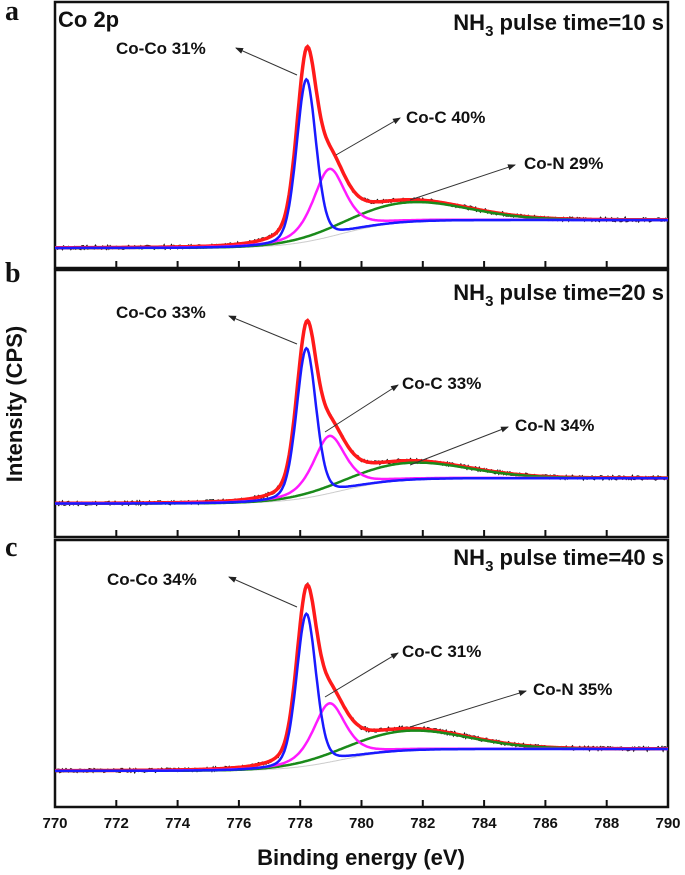 Image resolution: width=685 pixels, height=875 pixels. What do you see at coordinates (545, 823) in the screenshot?
I see `x-tick-label: 786` at bounding box center [545, 823].